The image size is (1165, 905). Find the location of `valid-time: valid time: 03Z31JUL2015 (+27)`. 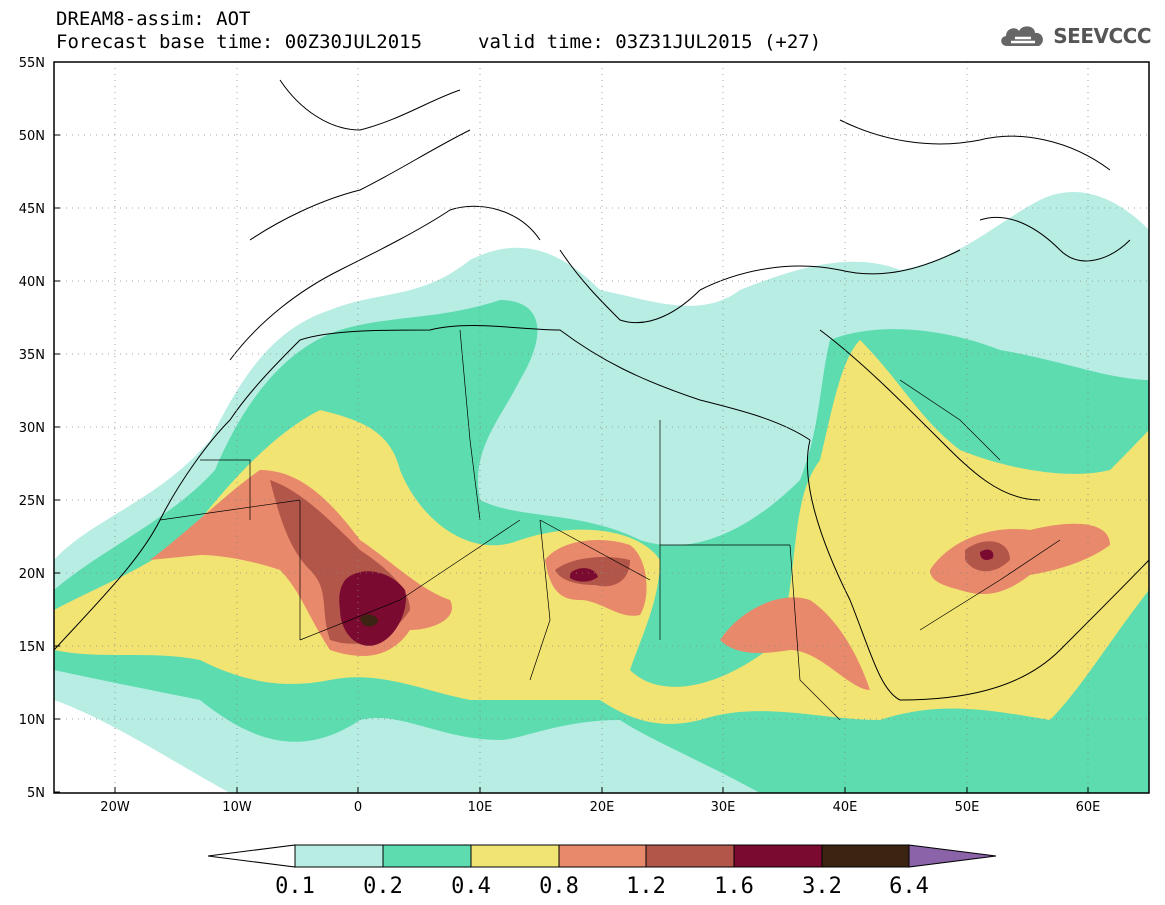

valid-time: valid time: 03Z31JUL2015 (+27) is located at coordinates (650, 42).